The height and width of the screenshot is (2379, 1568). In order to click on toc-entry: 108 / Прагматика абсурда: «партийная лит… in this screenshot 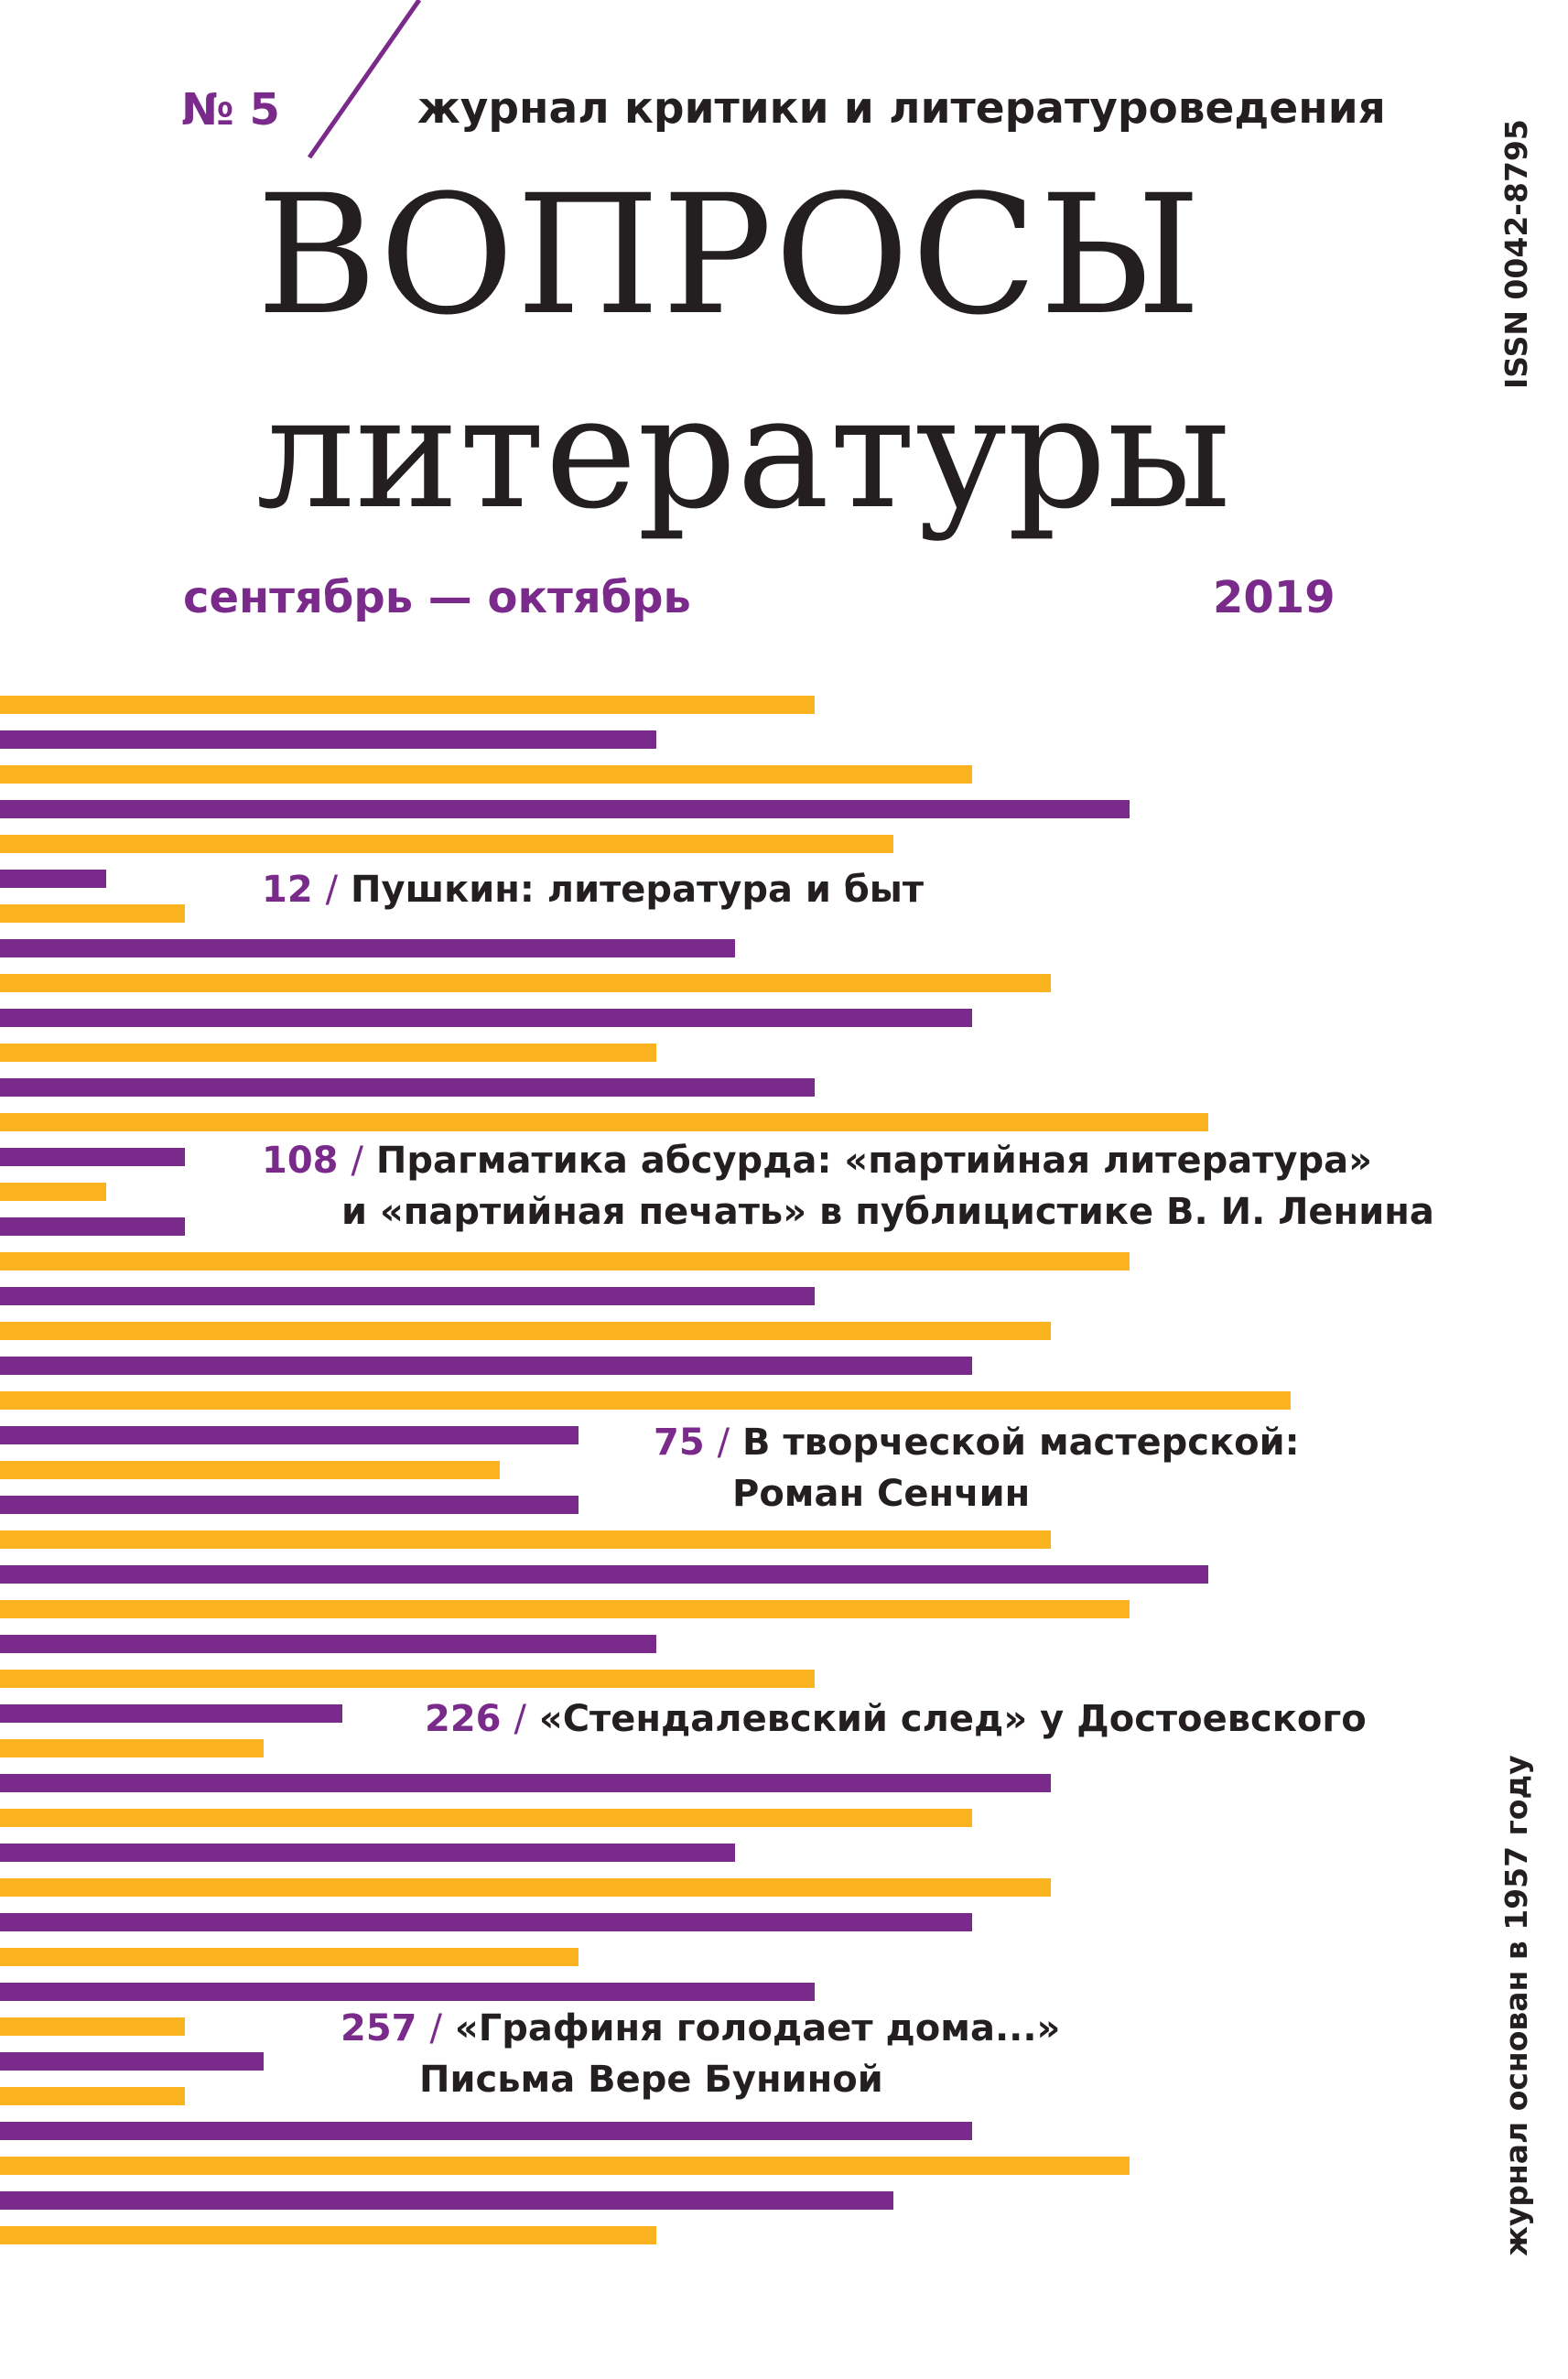, I will do `click(817, 1160)`.